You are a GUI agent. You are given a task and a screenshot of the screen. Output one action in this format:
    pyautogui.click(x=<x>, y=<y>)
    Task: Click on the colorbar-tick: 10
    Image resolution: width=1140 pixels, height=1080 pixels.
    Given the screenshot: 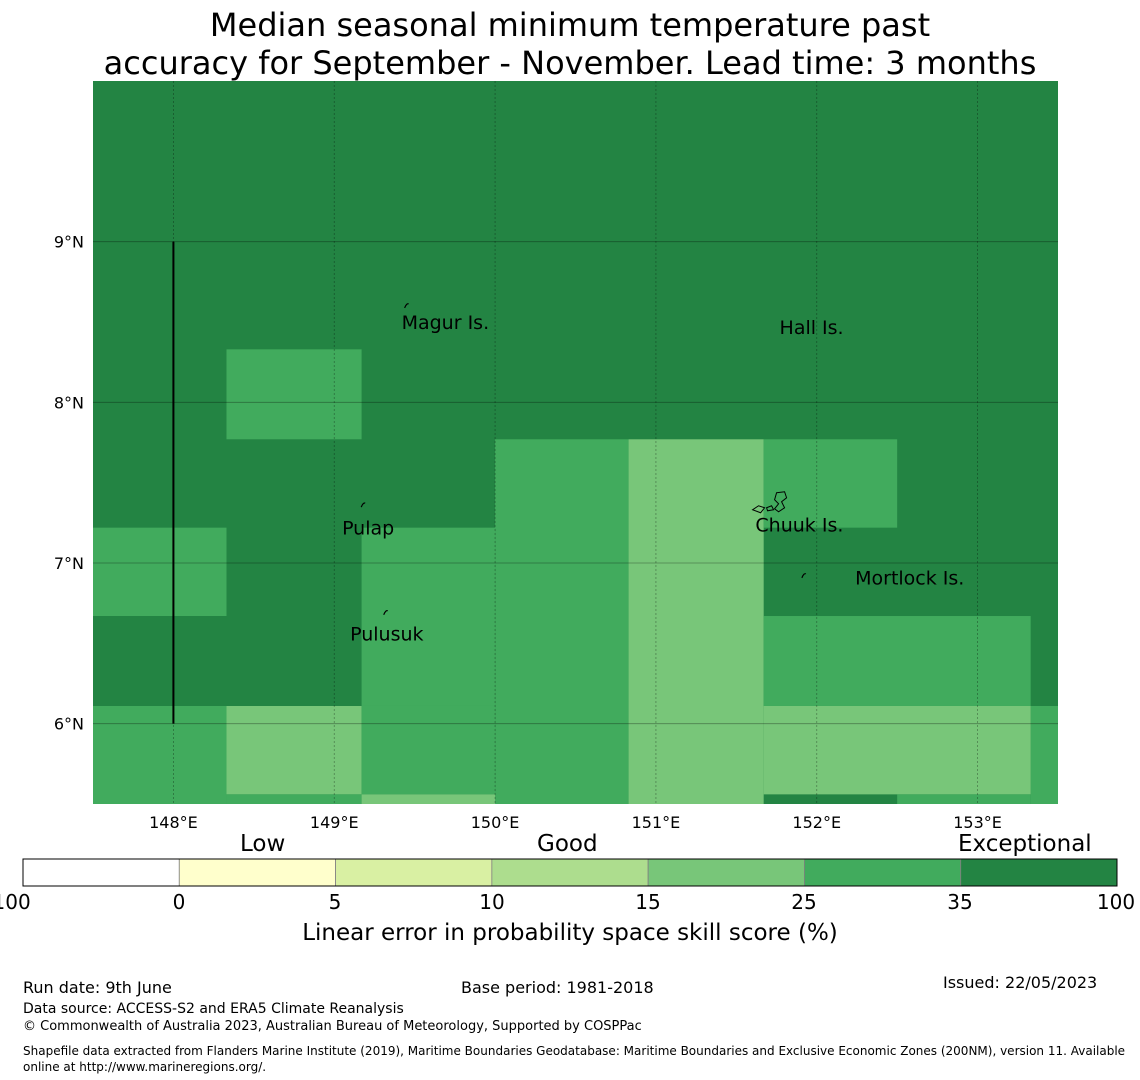 What is the action you would take?
    pyautogui.click(x=492, y=902)
    